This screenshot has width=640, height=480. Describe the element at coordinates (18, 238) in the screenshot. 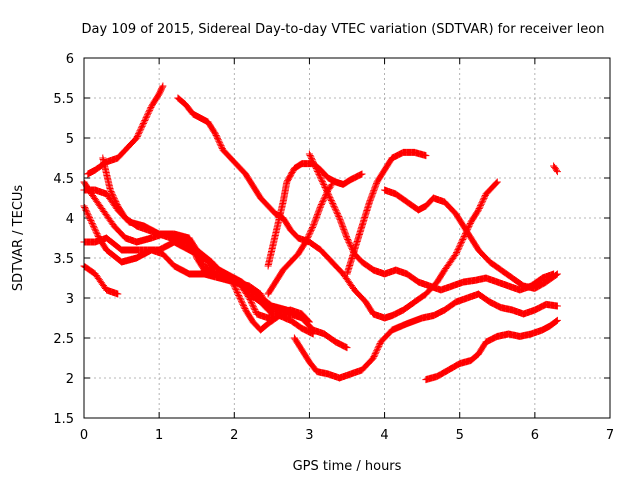

I see `y-axis-label: SDTVAR / TECUs` at that location.